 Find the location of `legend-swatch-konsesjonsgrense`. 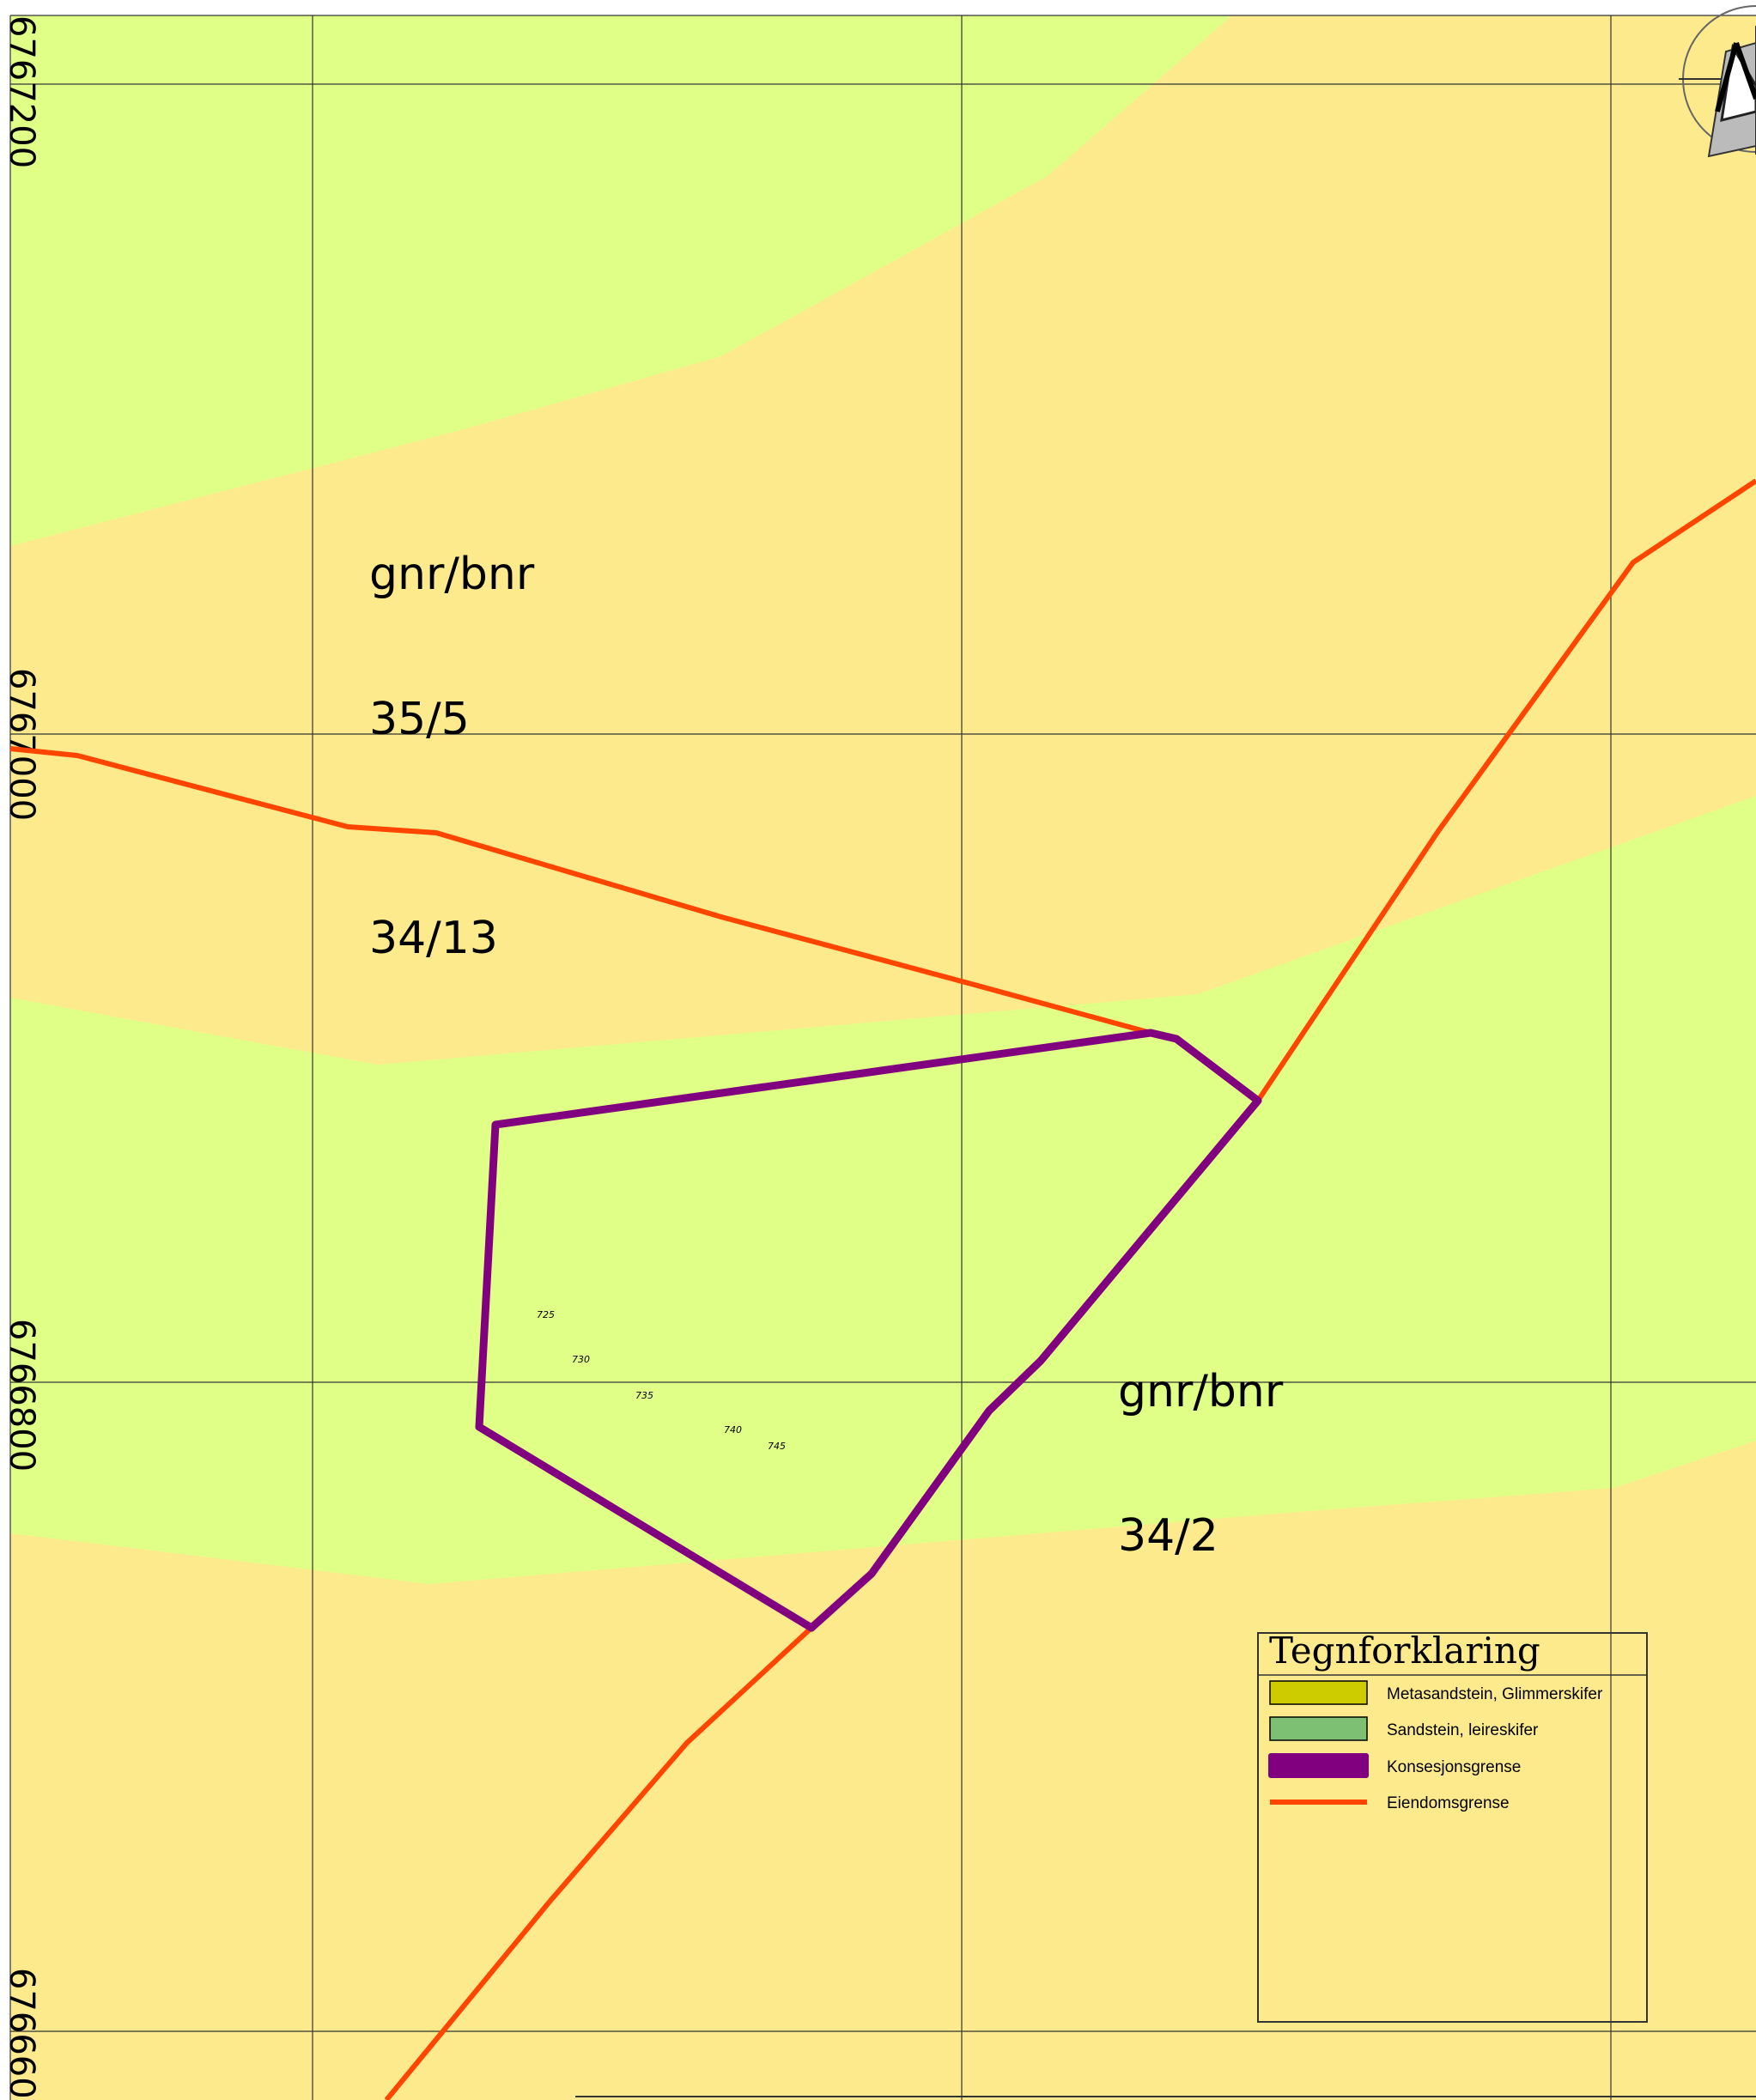

legend-swatch-konsesjonsgrense is located at coordinates (1318, 1765).